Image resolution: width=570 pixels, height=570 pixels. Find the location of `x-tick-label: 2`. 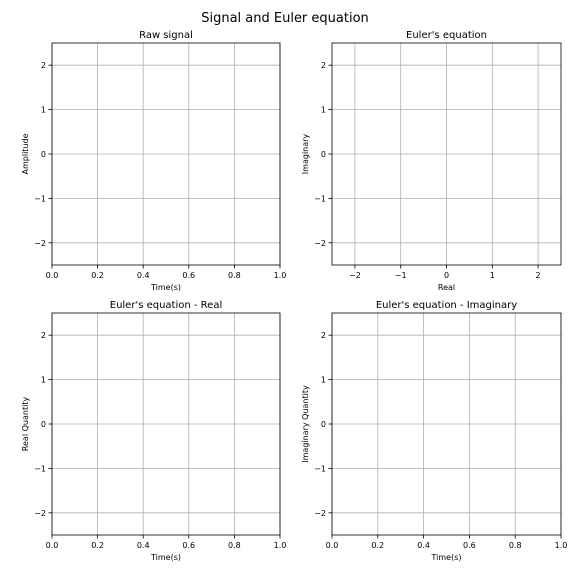

x-tick-label: 2 is located at coordinates (538, 275).